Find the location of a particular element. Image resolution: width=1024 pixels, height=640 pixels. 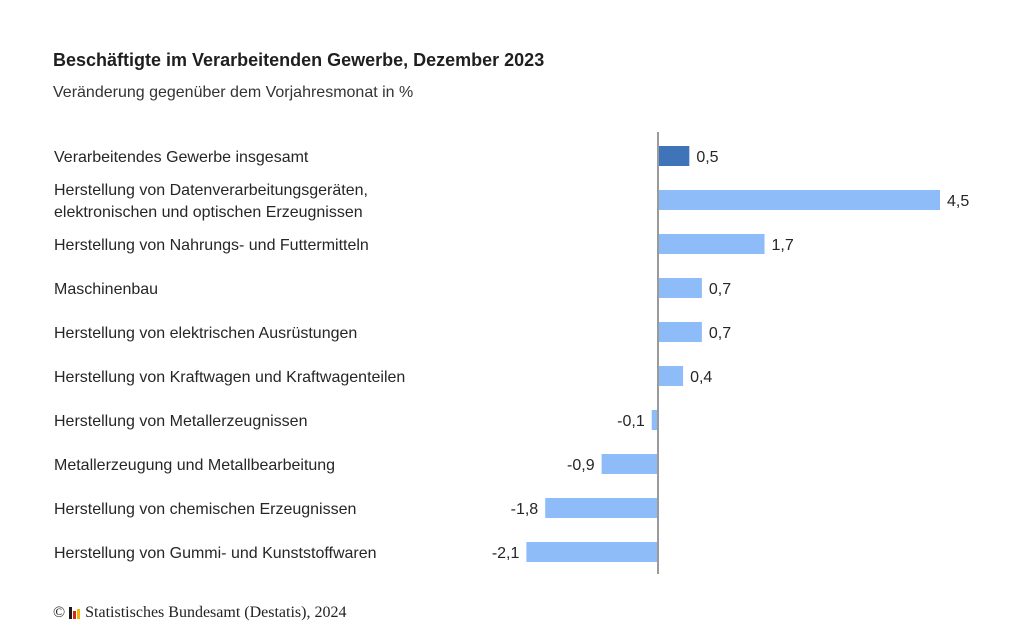

value-label: 4,5 is located at coordinates (958, 201).